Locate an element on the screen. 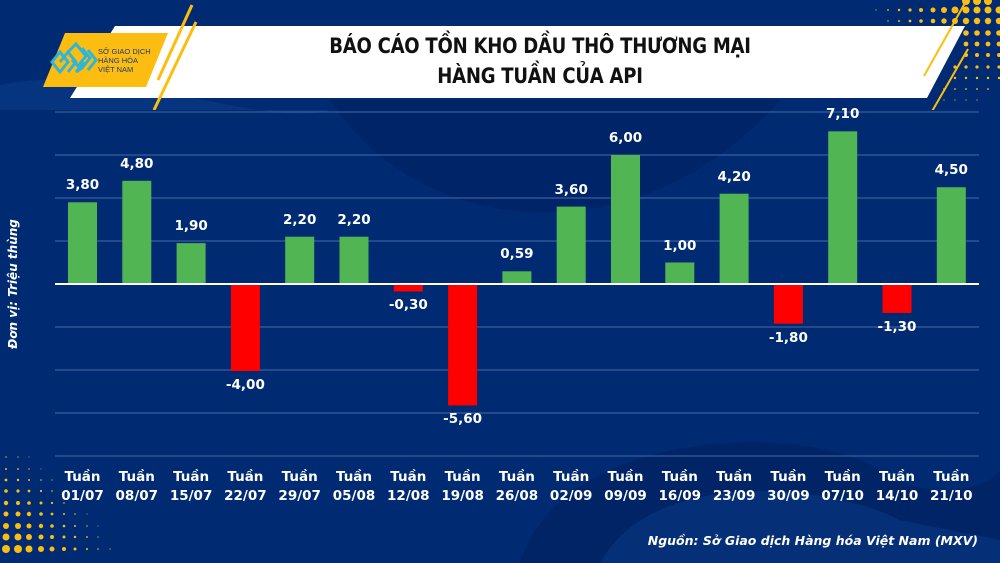 This screenshot has height=563, width=1000. logo-text: SỞ GIAO DỊCH HÀNG HÓA VIỆT NAM is located at coordinates (124, 60).